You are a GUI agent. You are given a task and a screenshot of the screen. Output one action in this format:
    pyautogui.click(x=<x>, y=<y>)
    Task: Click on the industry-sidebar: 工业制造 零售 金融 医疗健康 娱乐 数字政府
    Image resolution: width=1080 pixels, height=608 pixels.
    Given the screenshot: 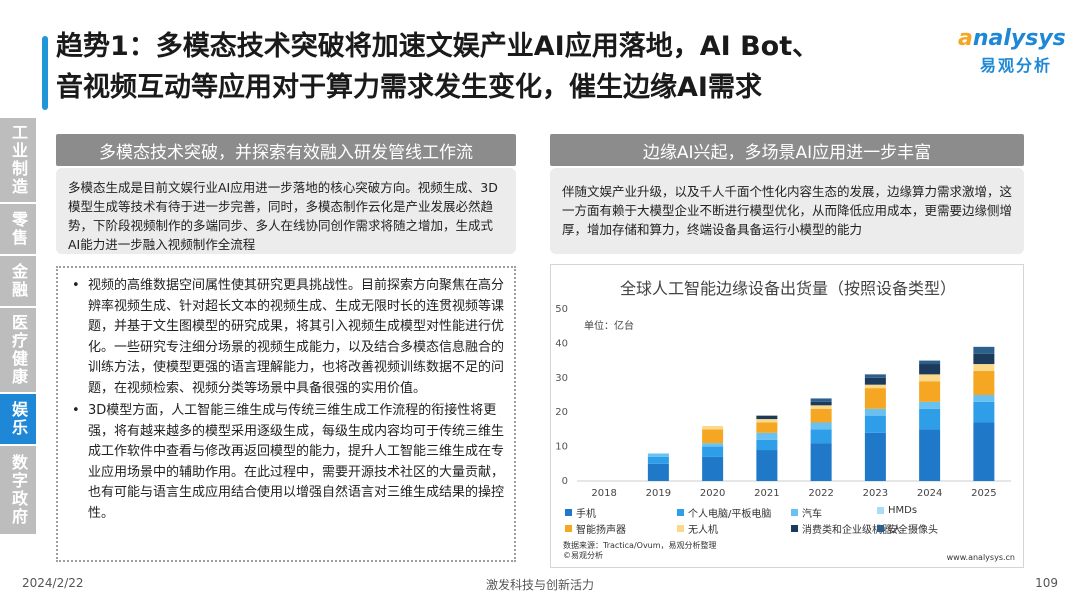 What is the action you would take?
    pyautogui.click(x=20, y=328)
    